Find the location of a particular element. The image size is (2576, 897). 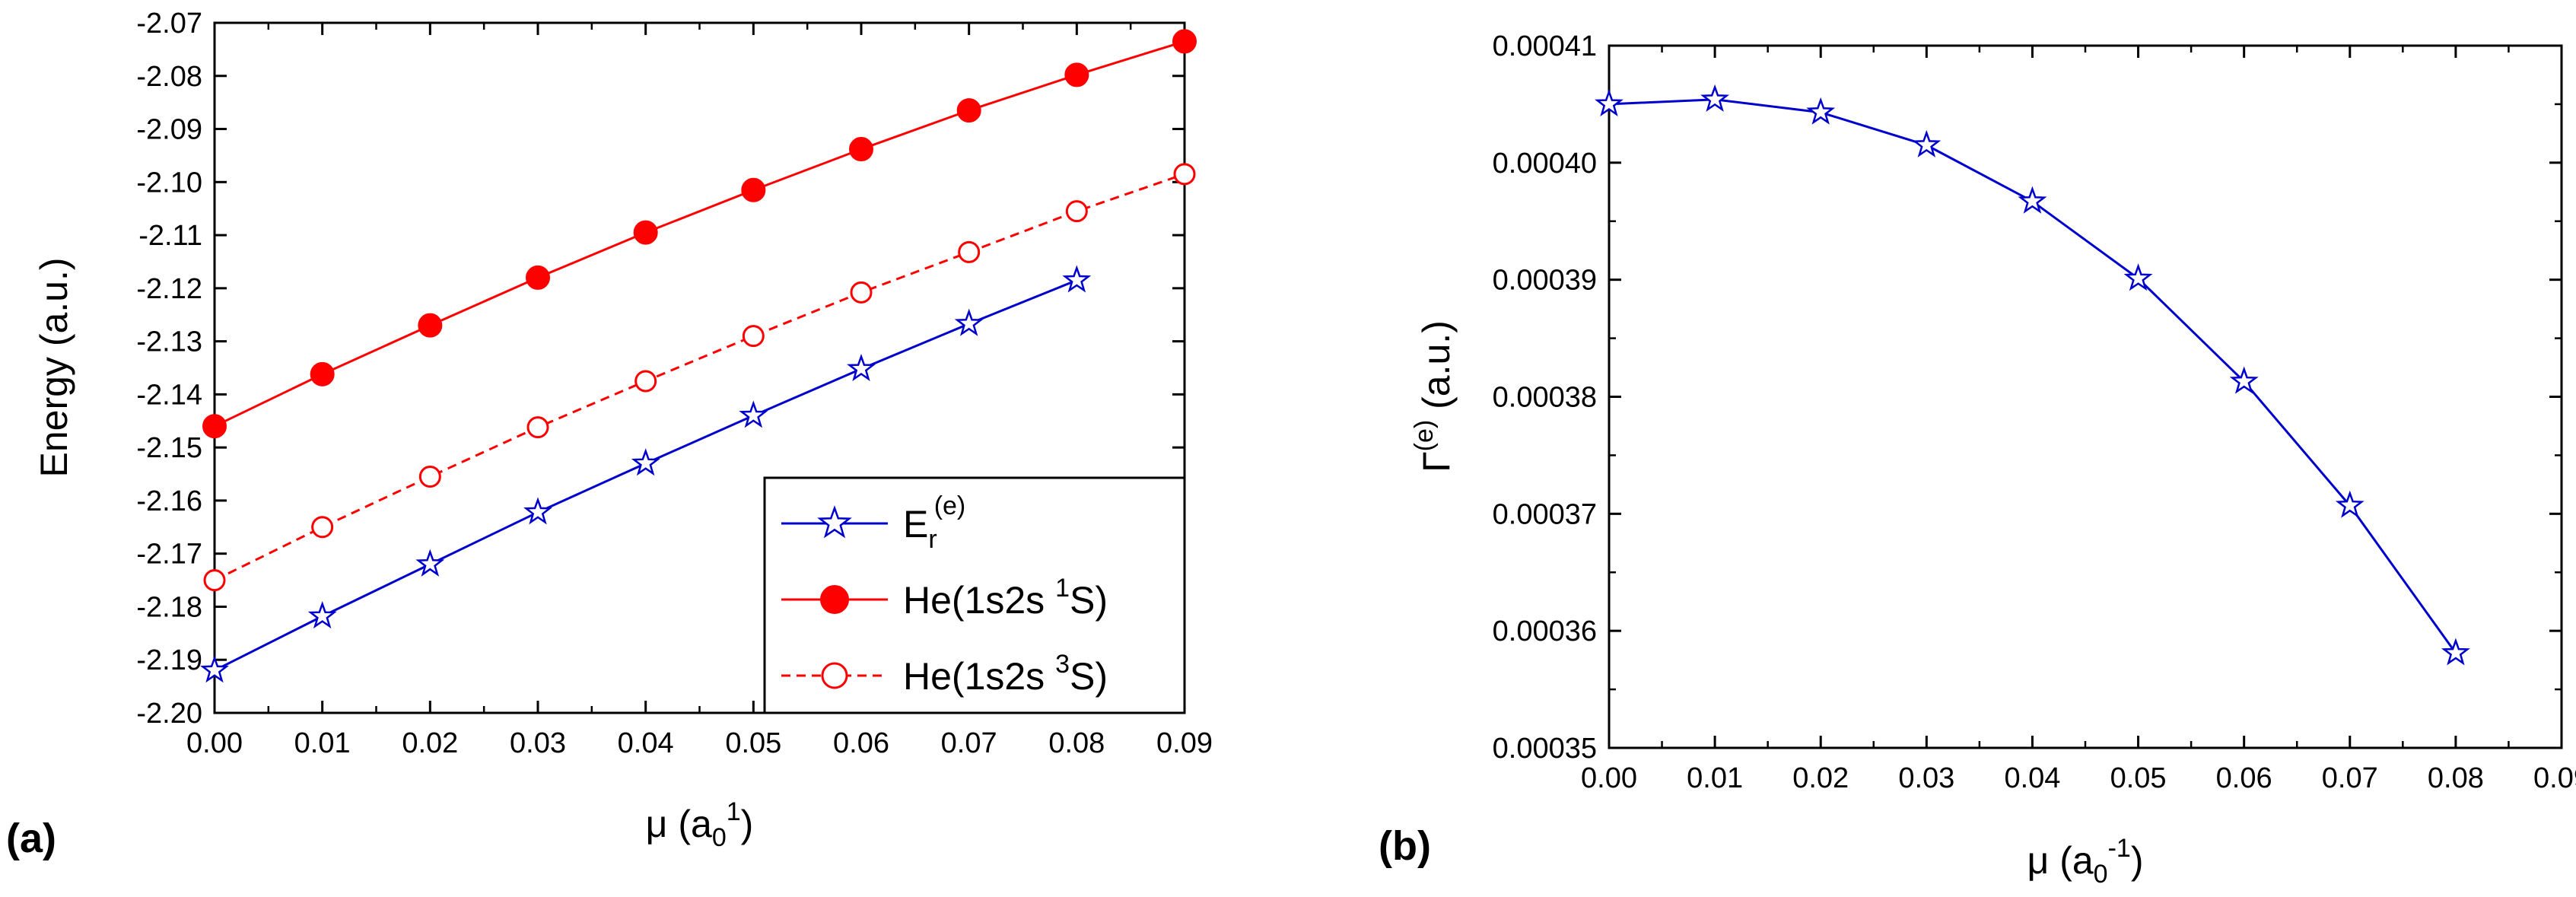

y-tick-label: -2.14 is located at coordinates (169, 395).